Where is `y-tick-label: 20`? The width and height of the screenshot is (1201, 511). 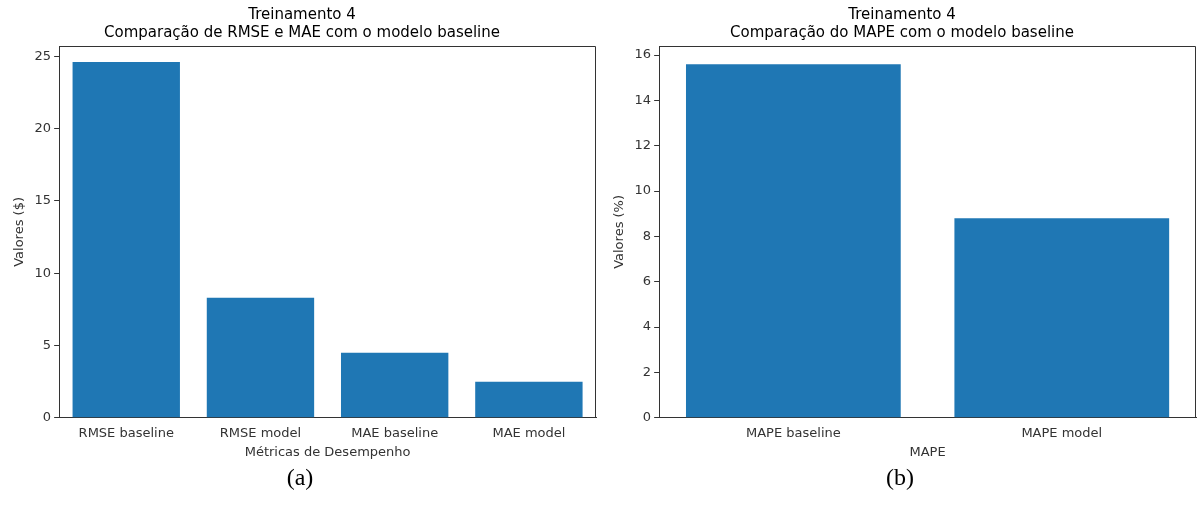
y-tick-label: 20 is located at coordinates (43, 127).